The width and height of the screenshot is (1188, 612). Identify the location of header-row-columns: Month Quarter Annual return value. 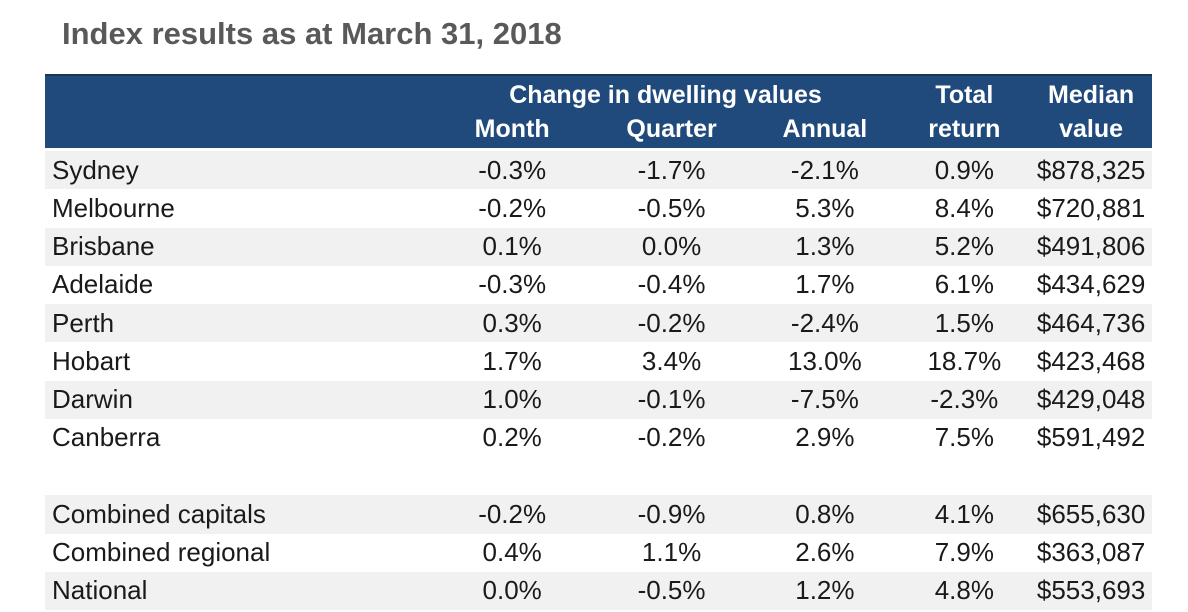
(598, 133).